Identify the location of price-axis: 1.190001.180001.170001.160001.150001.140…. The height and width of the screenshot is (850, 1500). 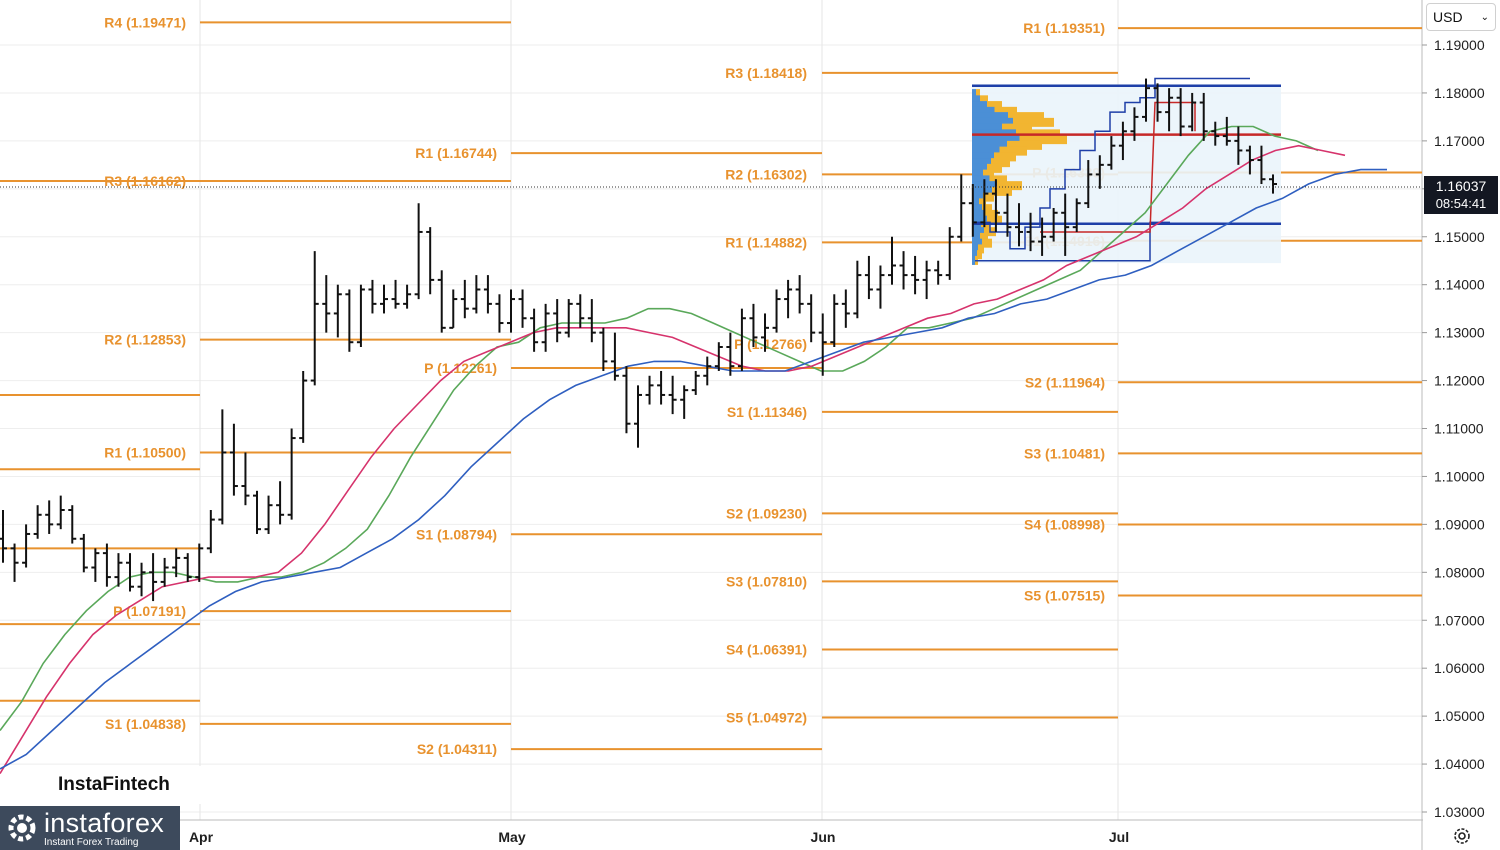
(1461, 425).